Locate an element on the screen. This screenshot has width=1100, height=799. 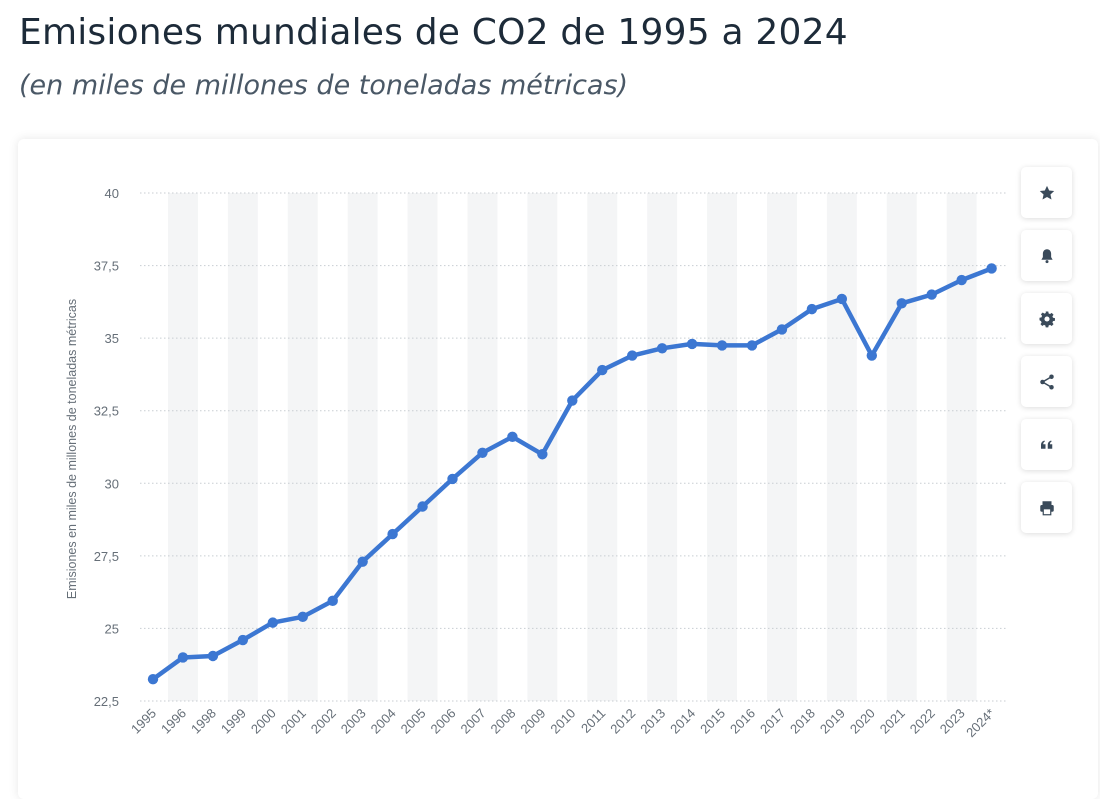
share-button is located at coordinates (1046, 381).